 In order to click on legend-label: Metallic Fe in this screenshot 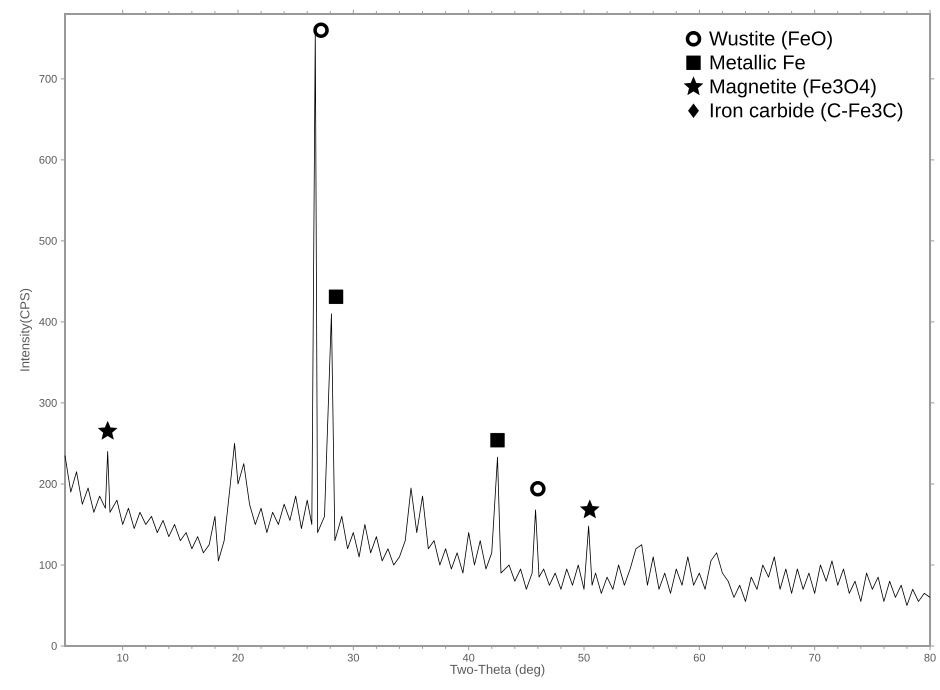, I will do `click(757, 62)`.